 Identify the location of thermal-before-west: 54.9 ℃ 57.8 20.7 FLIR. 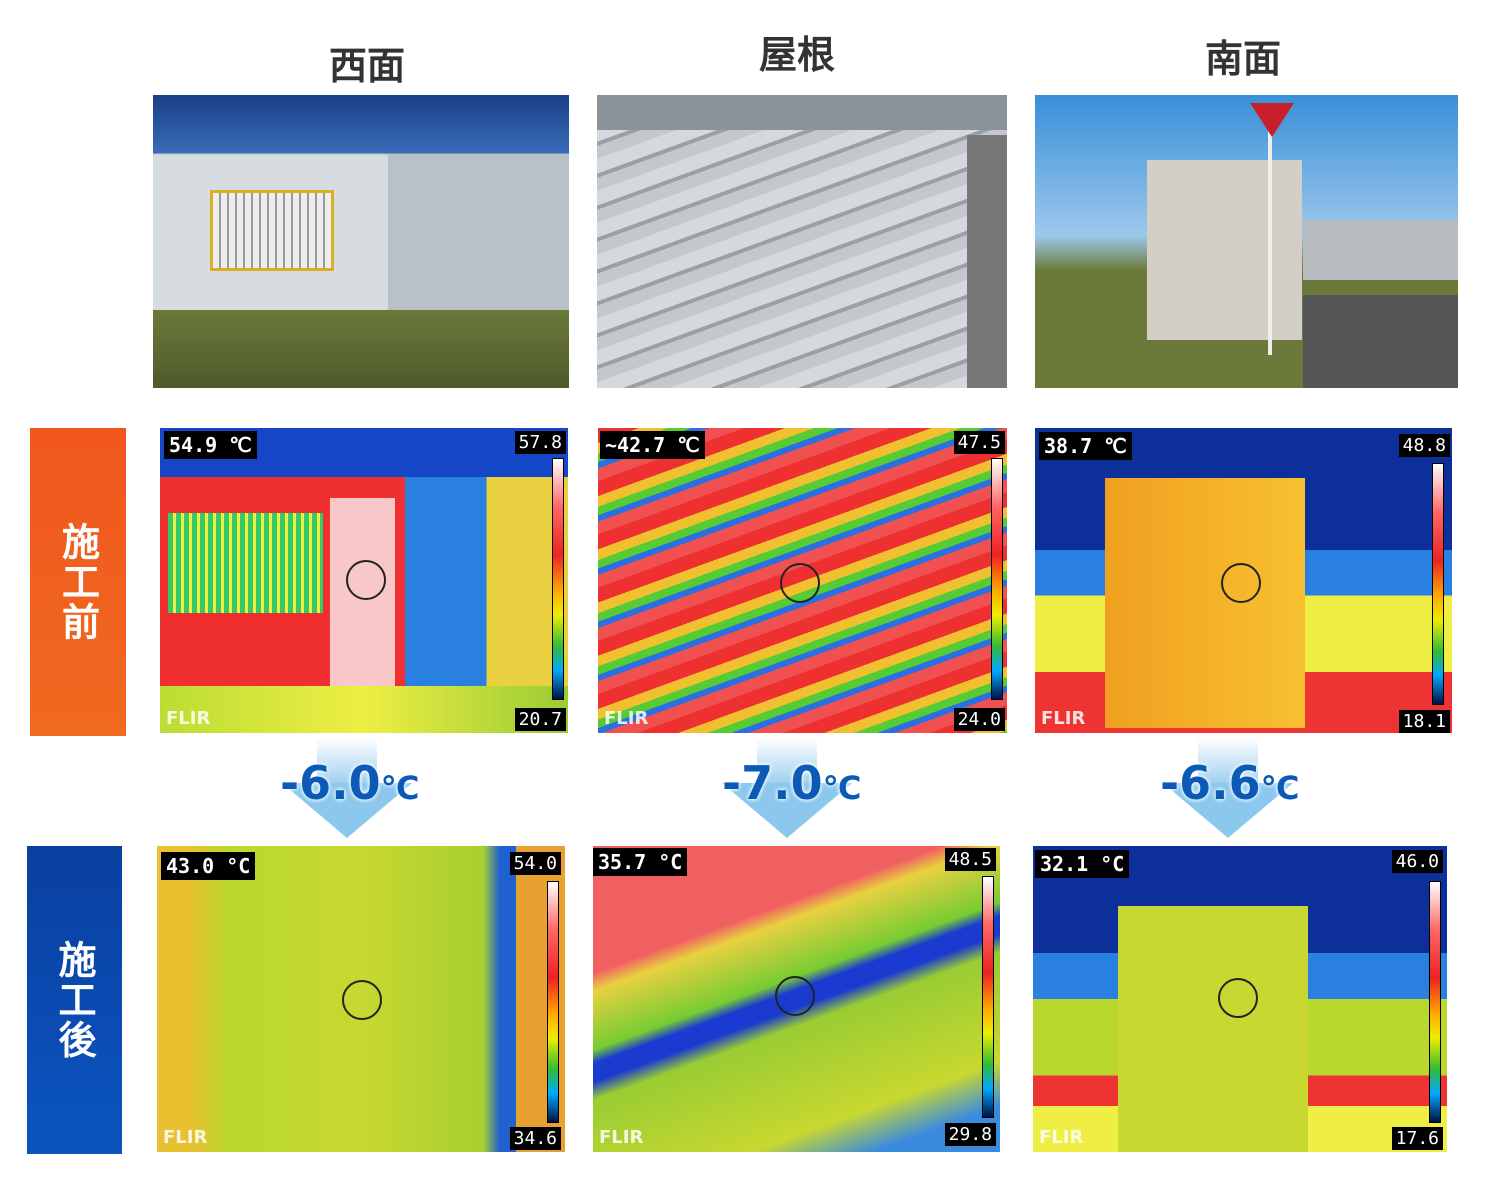
(364, 580).